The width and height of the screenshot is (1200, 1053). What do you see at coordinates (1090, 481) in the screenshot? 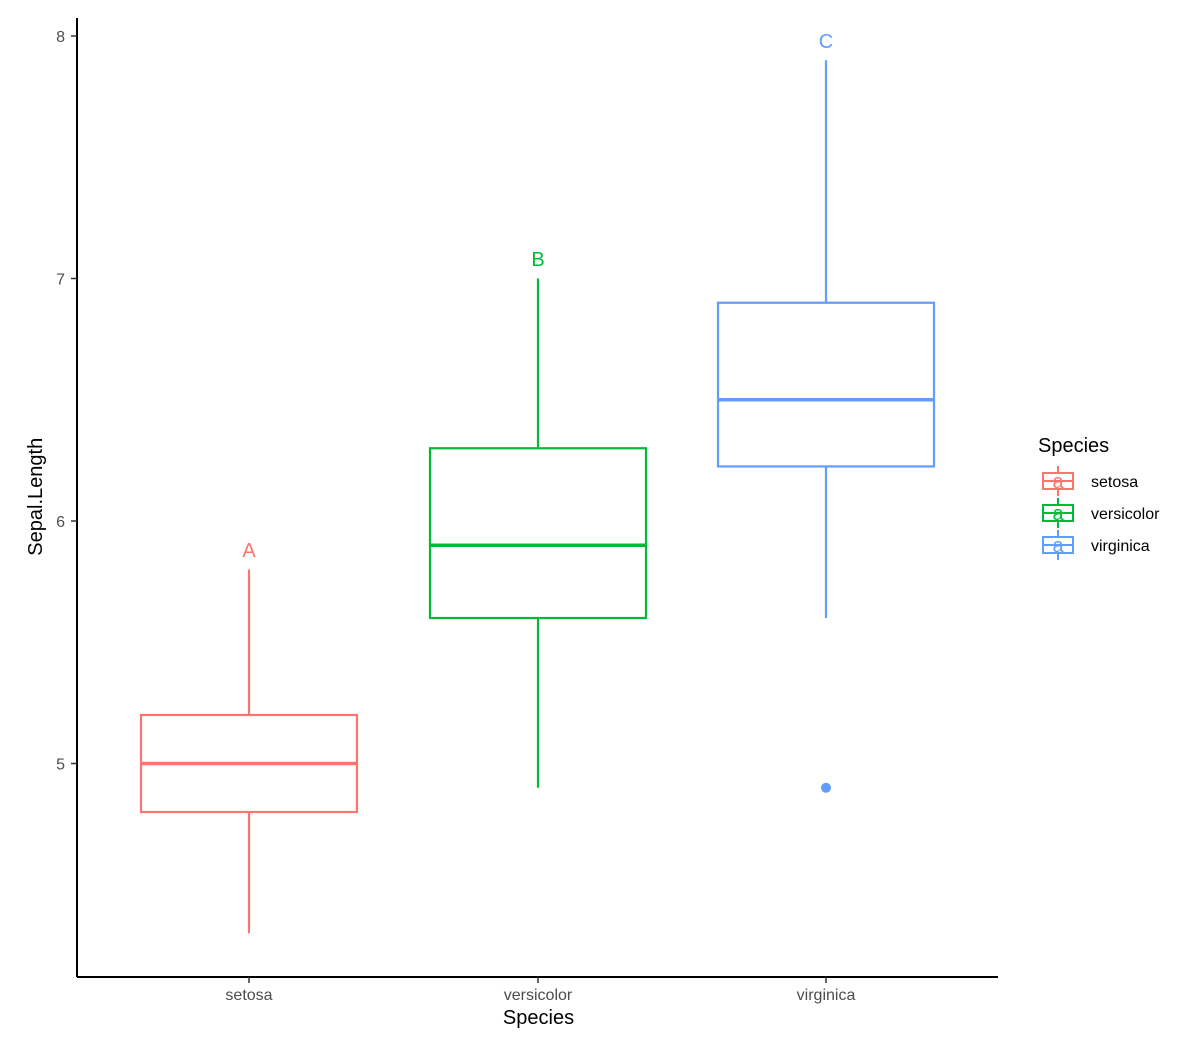
I see `legend-item-setosa: a setosa` at bounding box center [1090, 481].